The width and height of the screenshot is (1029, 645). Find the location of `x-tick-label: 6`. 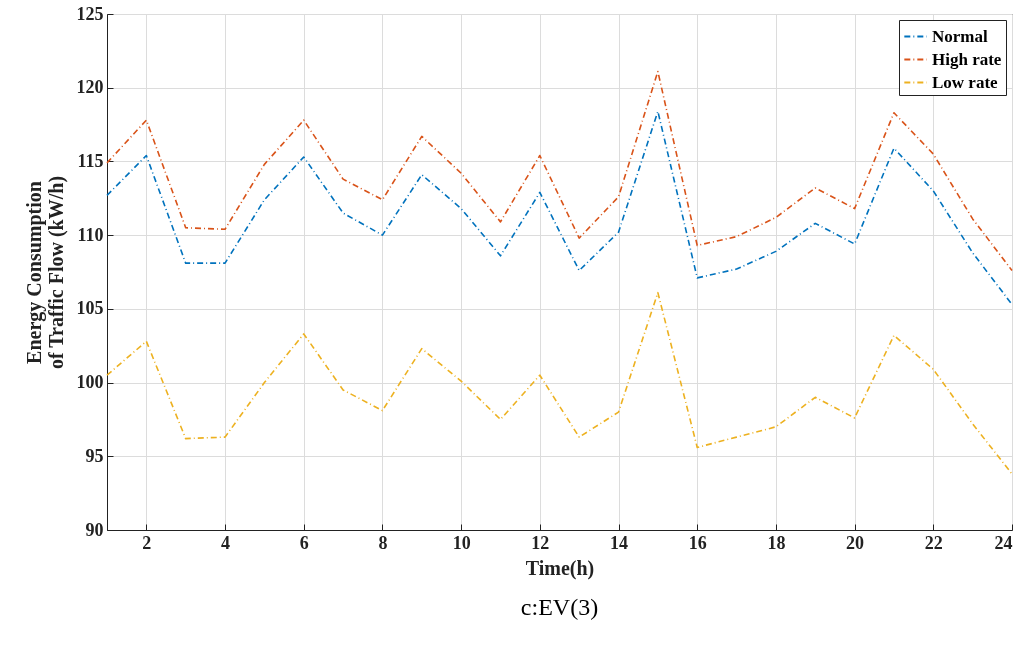

x-tick-label: 6 is located at coordinates (304, 542).